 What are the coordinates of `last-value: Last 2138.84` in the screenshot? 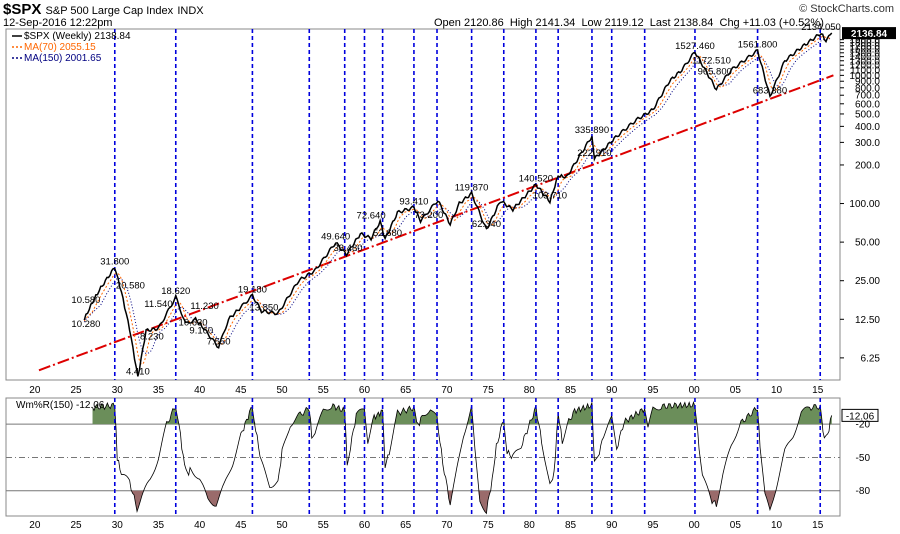 It's located at (681, 23).